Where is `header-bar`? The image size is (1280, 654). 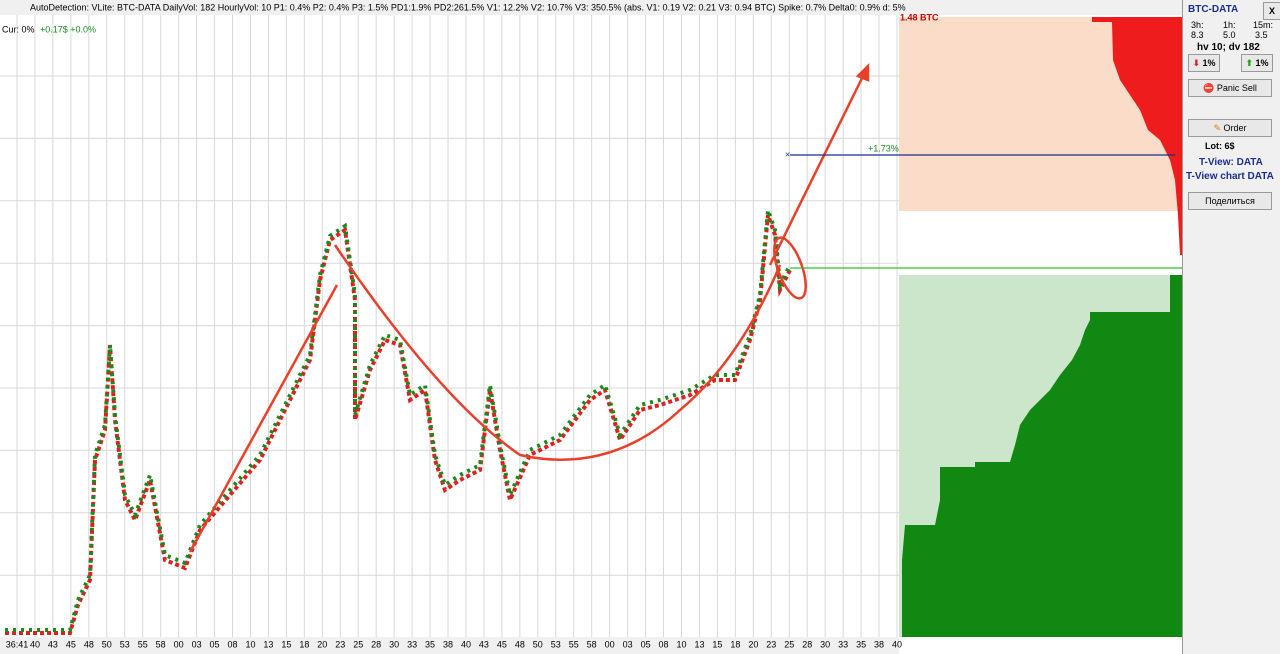 header-bar is located at coordinates (591, 7).